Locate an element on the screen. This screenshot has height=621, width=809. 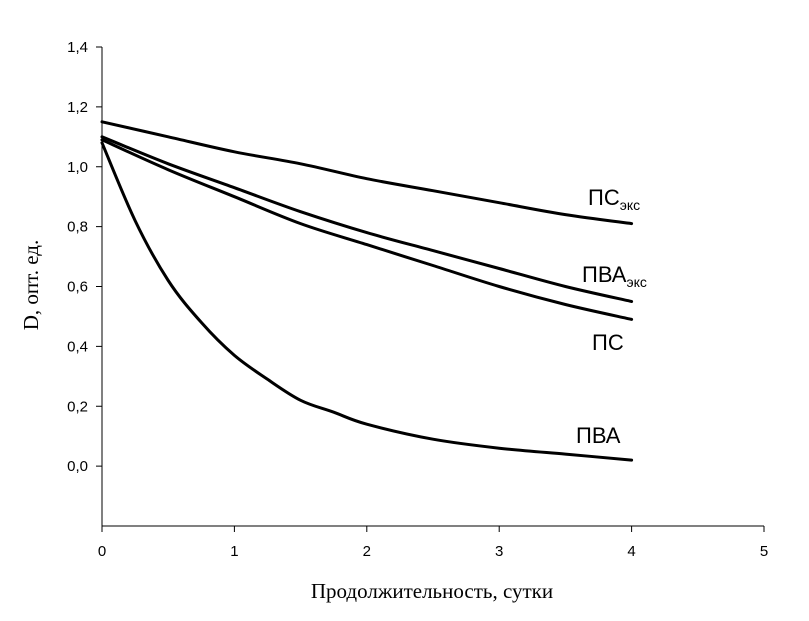
y-axis-title: D, опт. ед. is located at coordinates (31, 285).